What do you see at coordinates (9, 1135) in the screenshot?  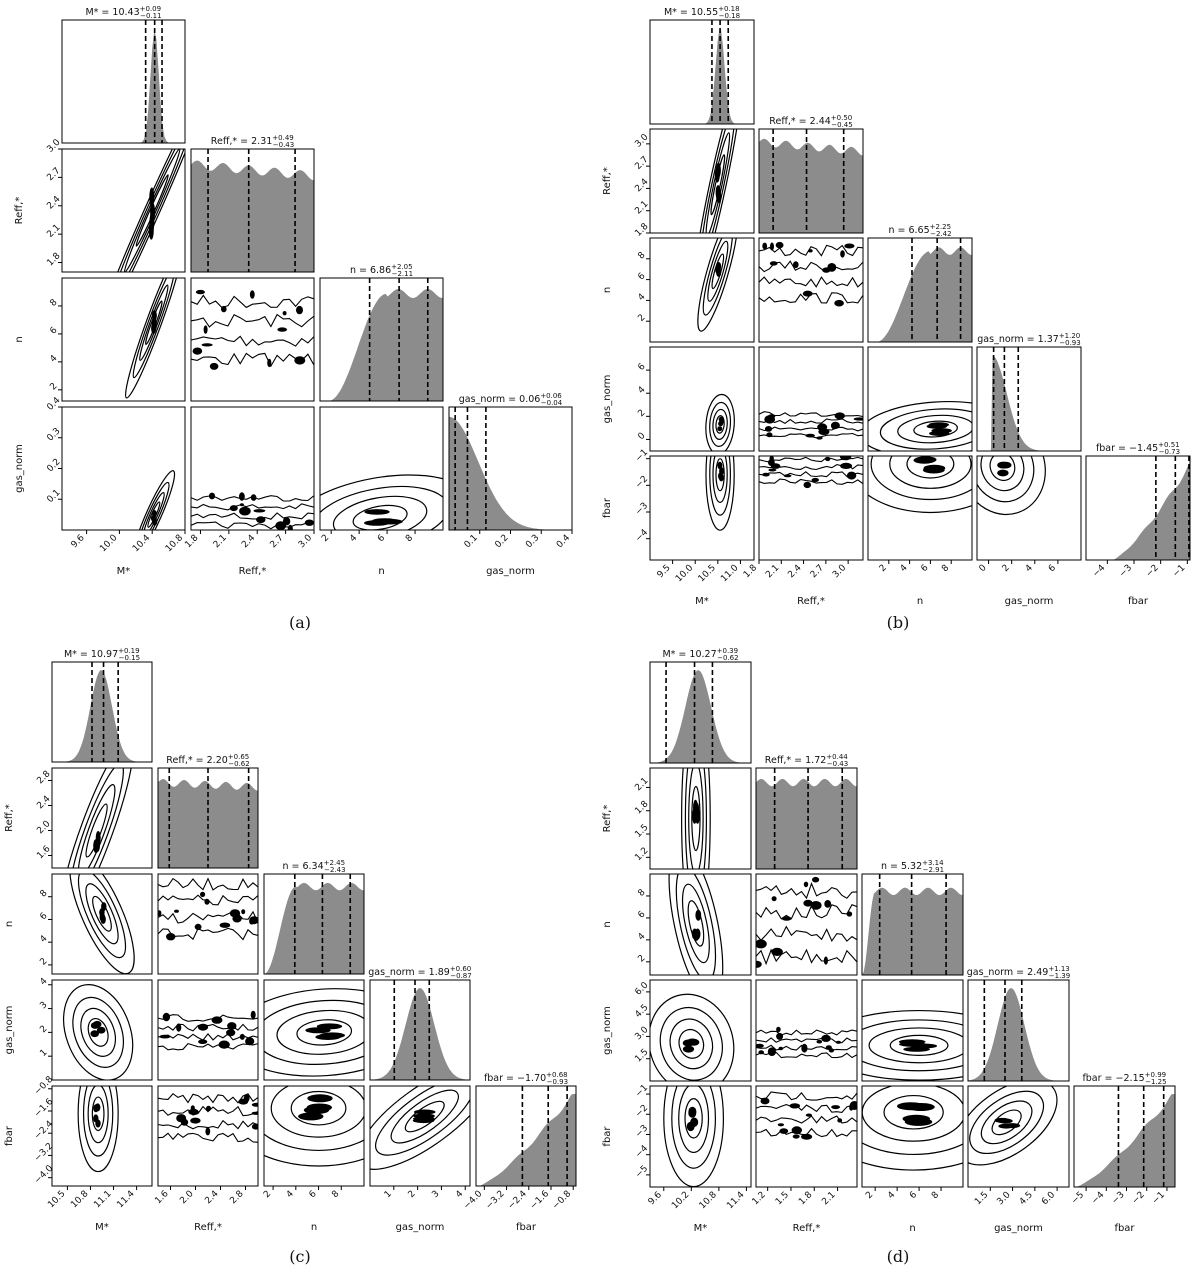 I see `y-axis-label: fbar` at bounding box center [9, 1135].